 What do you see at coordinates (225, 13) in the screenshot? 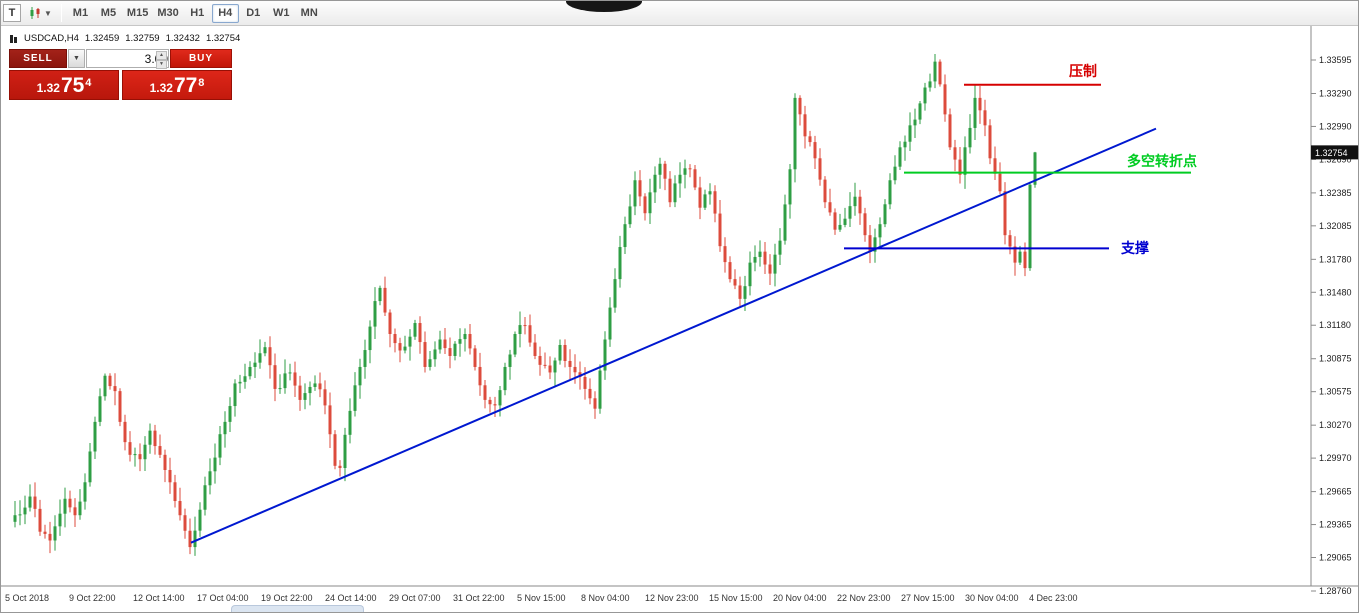
I see `tab-timeframe-h4: H4` at bounding box center [225, 13].